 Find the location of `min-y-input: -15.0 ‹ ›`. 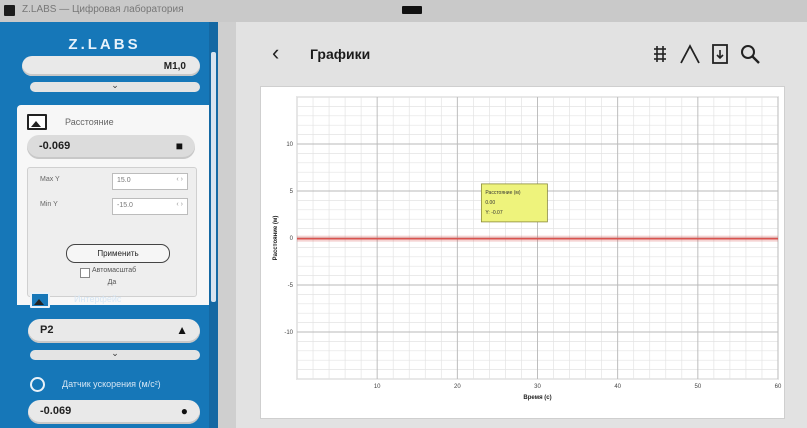

min-y-input: -15.0 ‹ › is located at coordinates (150, 206).